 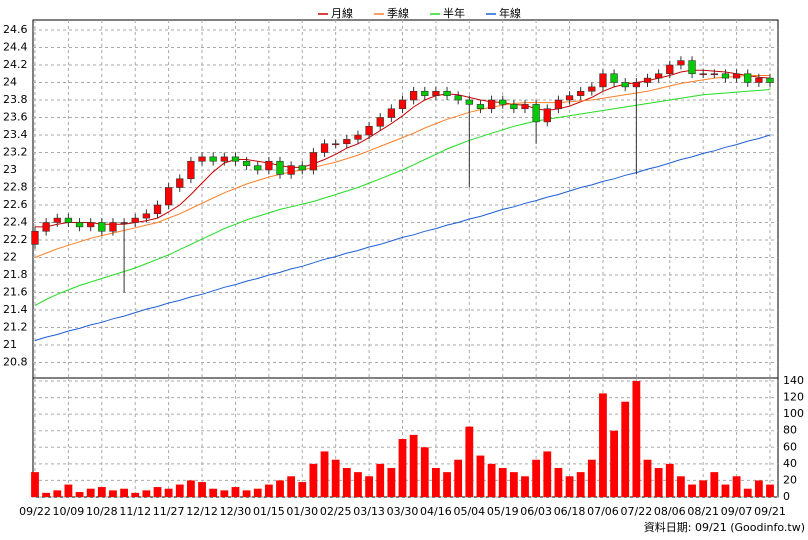 What do you see at coordinates (15, 99) in the screenshot?
I see `y-tick-label: 23.8` at bounding box center [15, 99].